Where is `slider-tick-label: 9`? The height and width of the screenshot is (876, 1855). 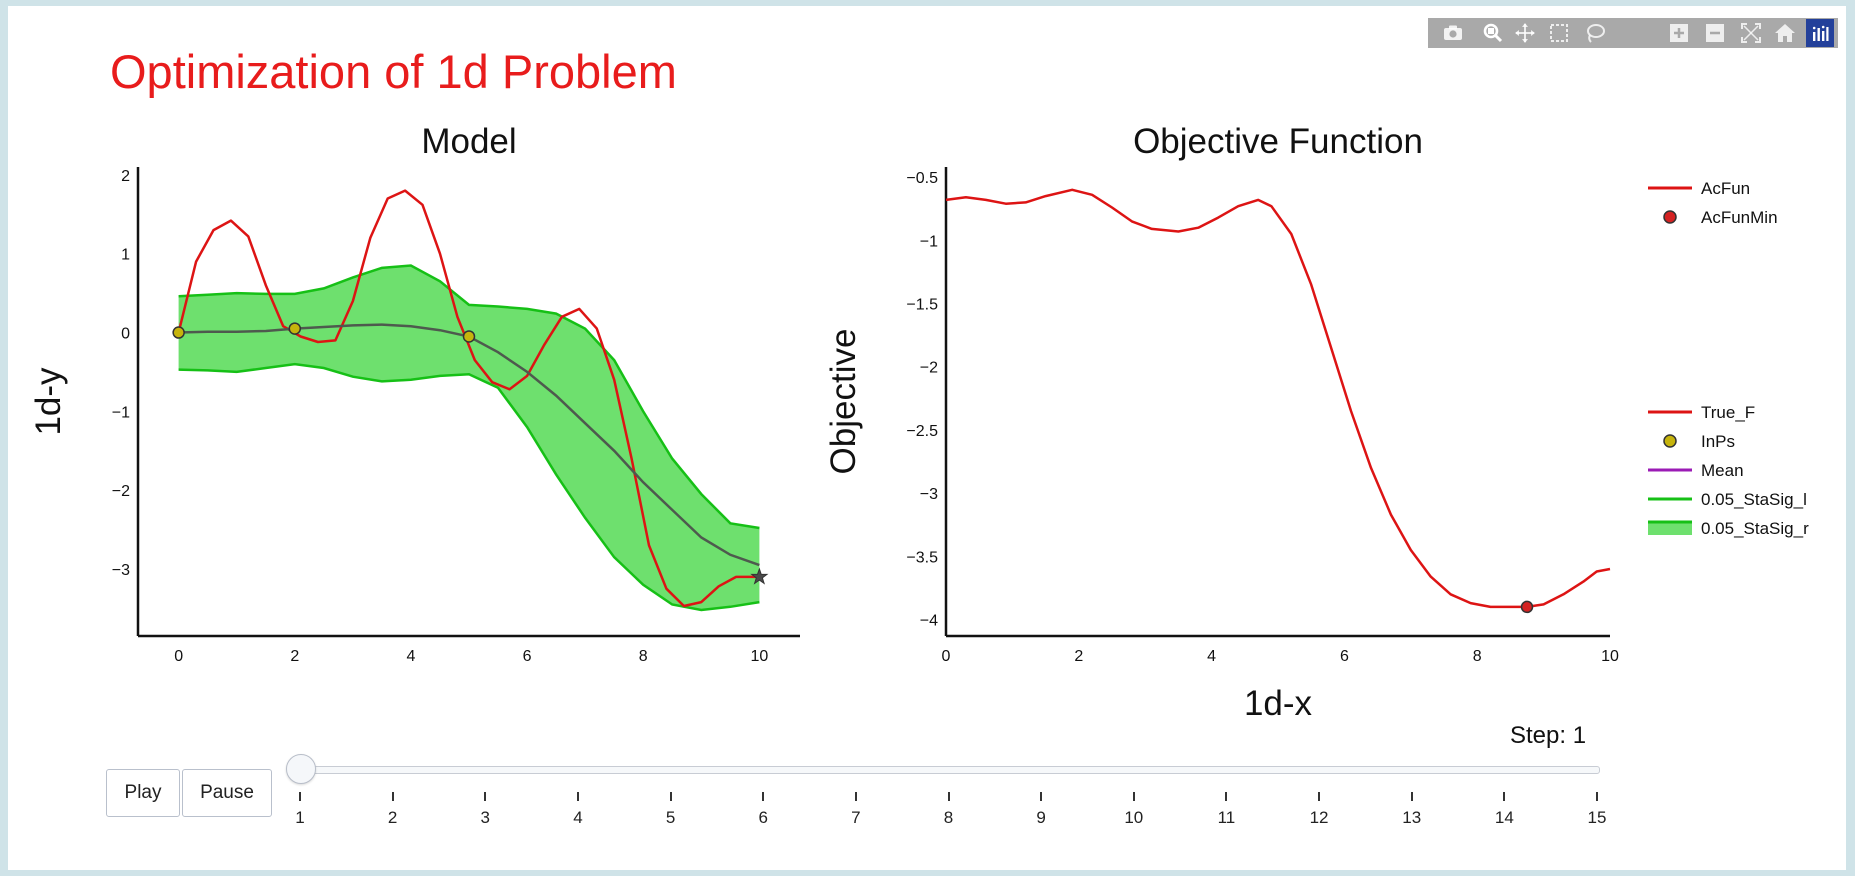 slider-tick-label: 9 is located at coordinates (1041, 817).